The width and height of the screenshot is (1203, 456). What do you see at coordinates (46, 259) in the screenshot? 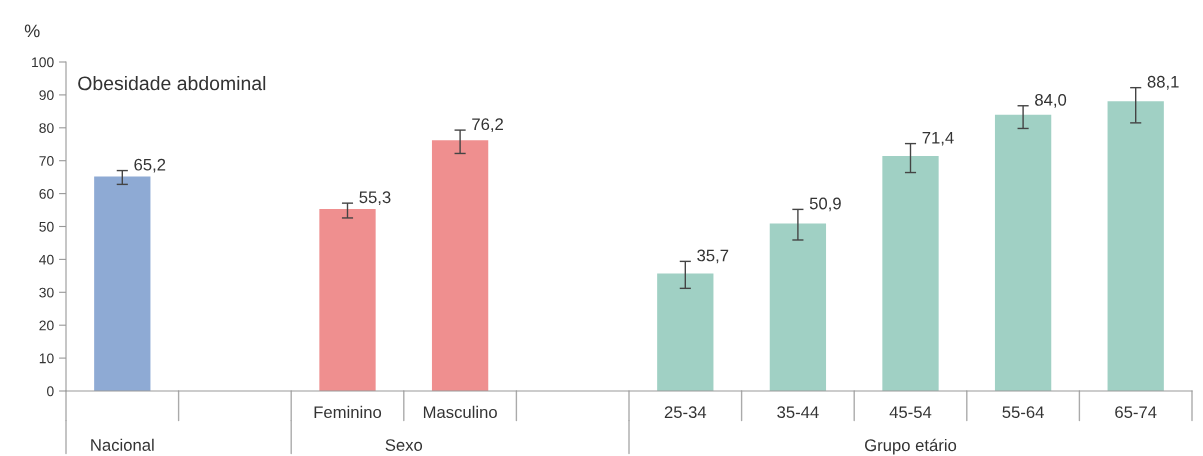
I see `y-tick-label: 40` at bounding box center [46, 259].